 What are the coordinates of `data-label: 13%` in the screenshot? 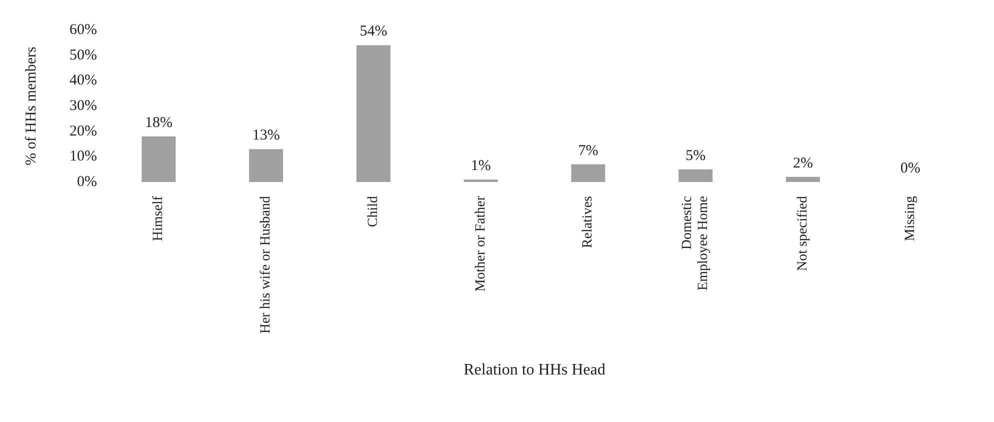 It's located at (266, 136).